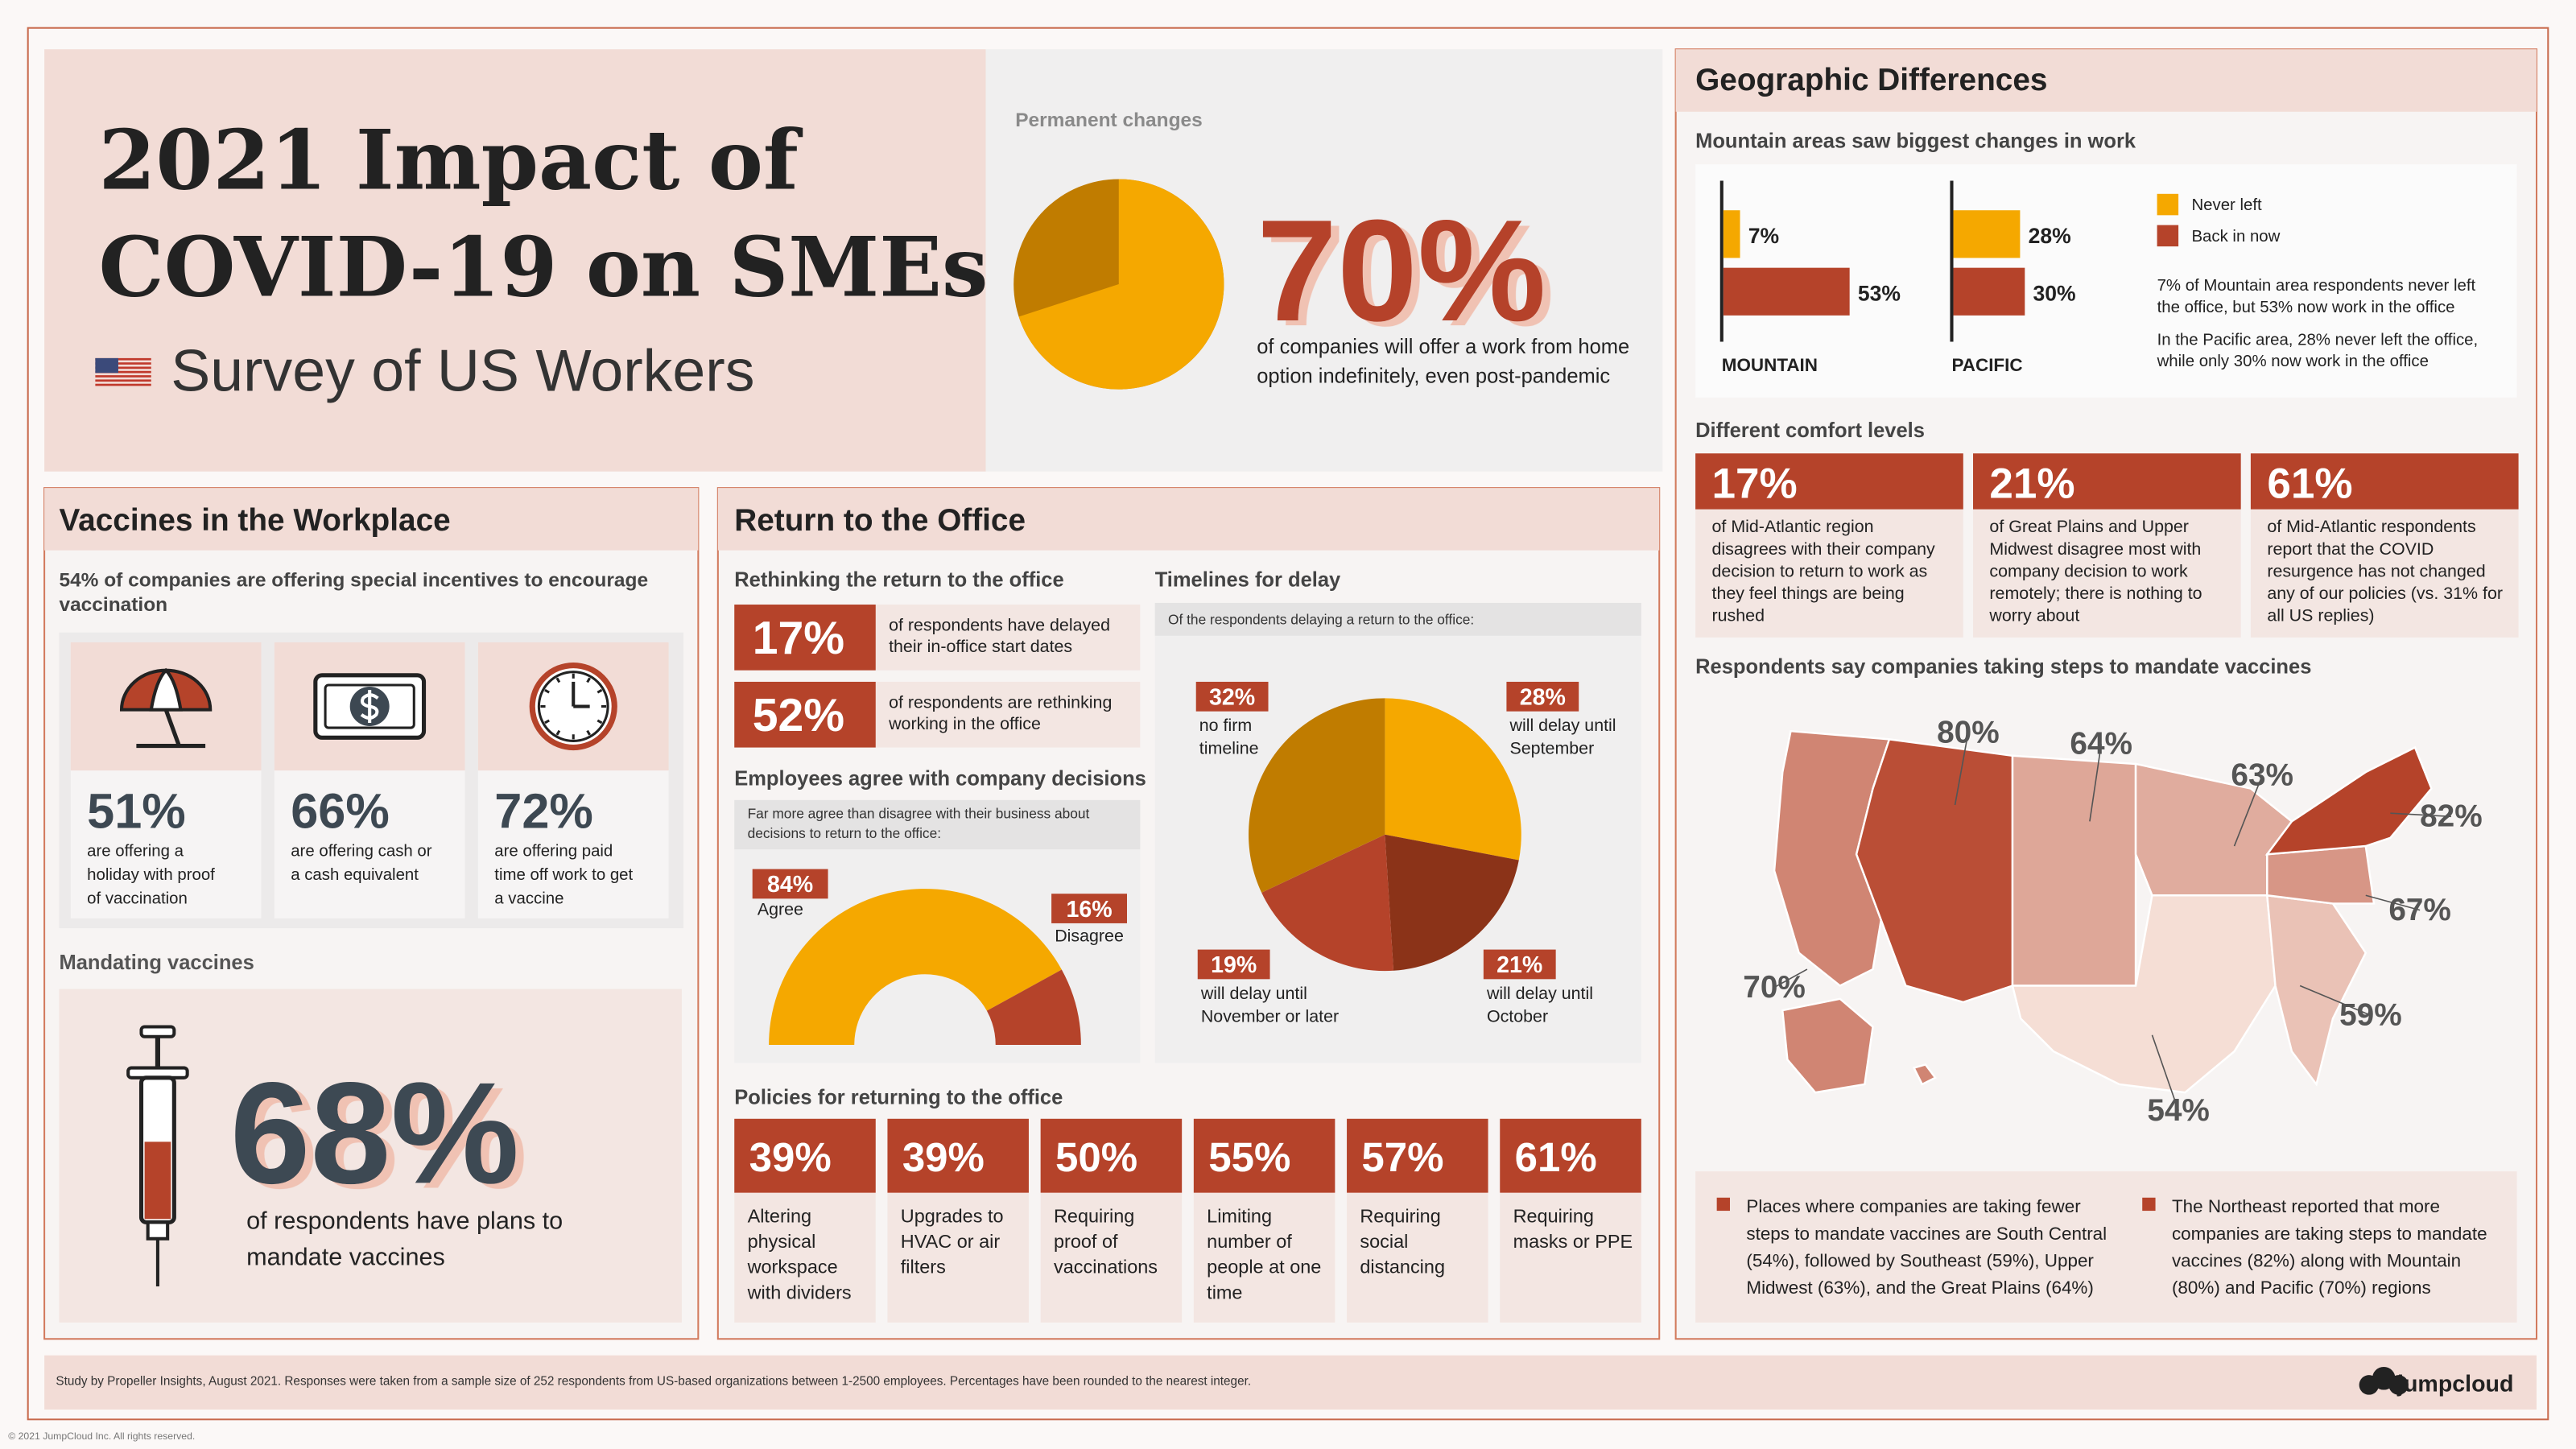  What do you see at coordinates (1232, 698) in the screenshot?
I see `value-label: 32%` at bounding box center [1232, 698].